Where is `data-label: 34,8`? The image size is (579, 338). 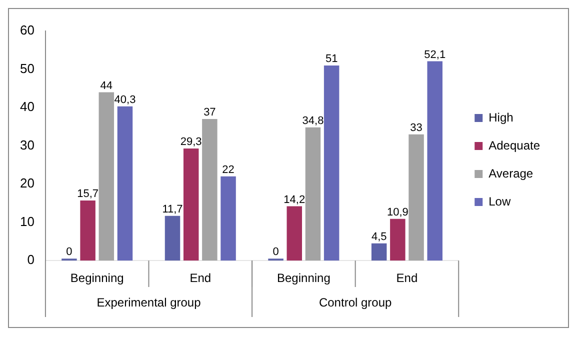
data-label: 34,8 is located at coordinates (313, 120).